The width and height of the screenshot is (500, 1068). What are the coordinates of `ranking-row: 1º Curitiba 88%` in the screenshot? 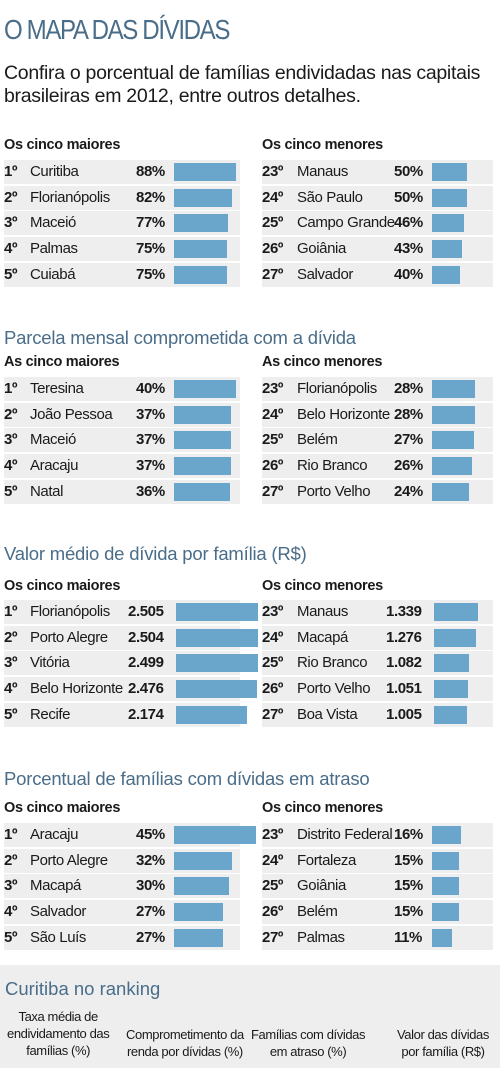 It's located at (122, 172).